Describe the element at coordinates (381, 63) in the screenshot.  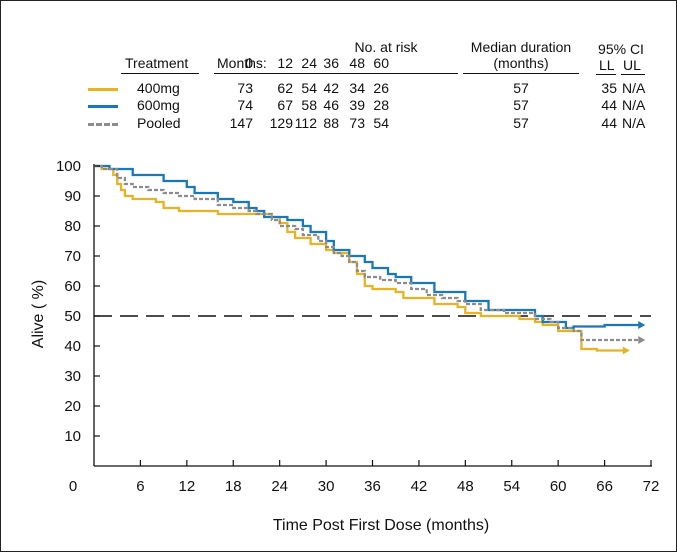
I see `month-tick-60: 60` at that location.